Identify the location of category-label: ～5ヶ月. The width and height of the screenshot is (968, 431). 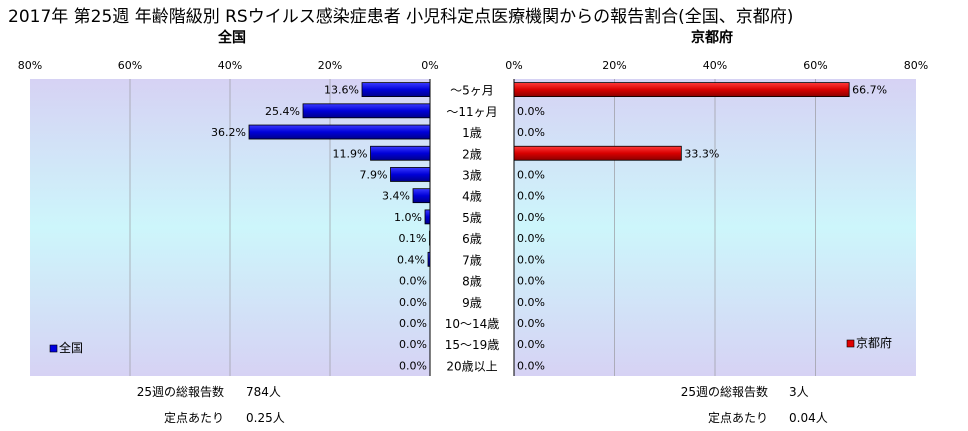
(472, 91).